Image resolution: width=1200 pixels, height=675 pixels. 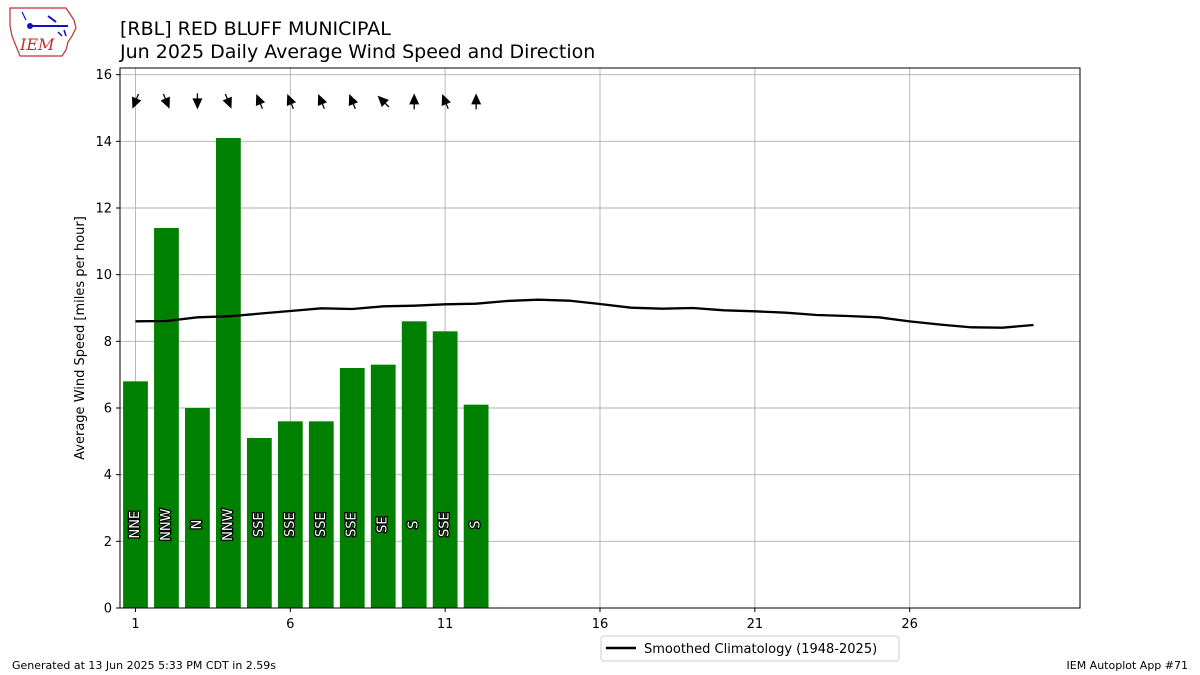 What do you see at coordinates (103, 275) in the screenshot?
I see `y-tick-label: 10` at bounding box center [103, 275].